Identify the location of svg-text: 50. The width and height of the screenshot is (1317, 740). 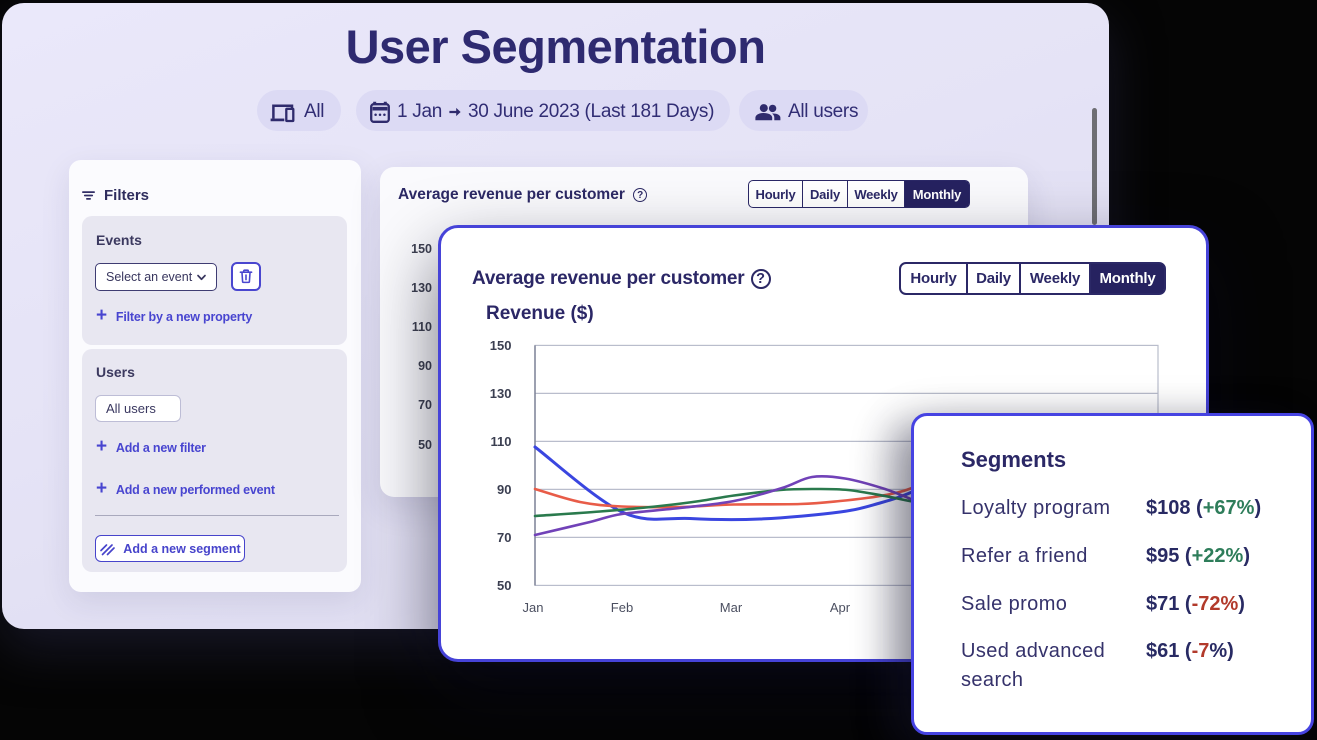
(504, 585).